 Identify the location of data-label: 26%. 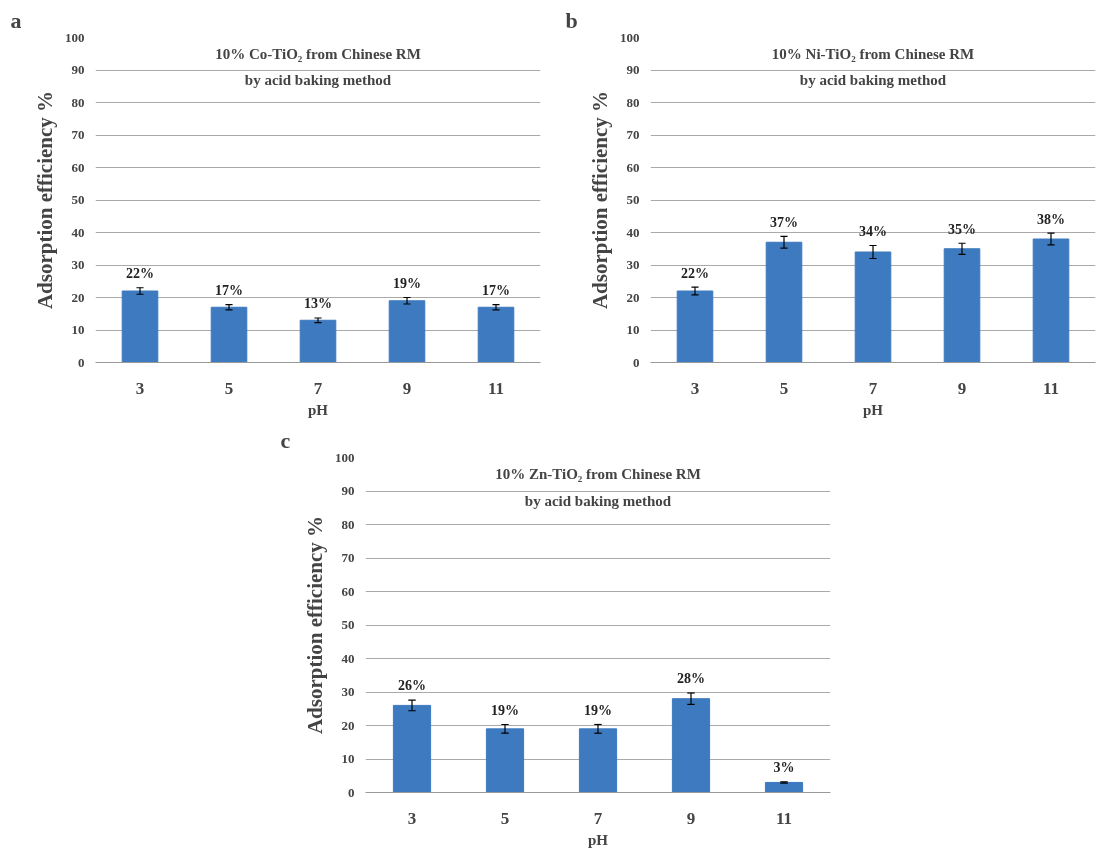
(412, 686).